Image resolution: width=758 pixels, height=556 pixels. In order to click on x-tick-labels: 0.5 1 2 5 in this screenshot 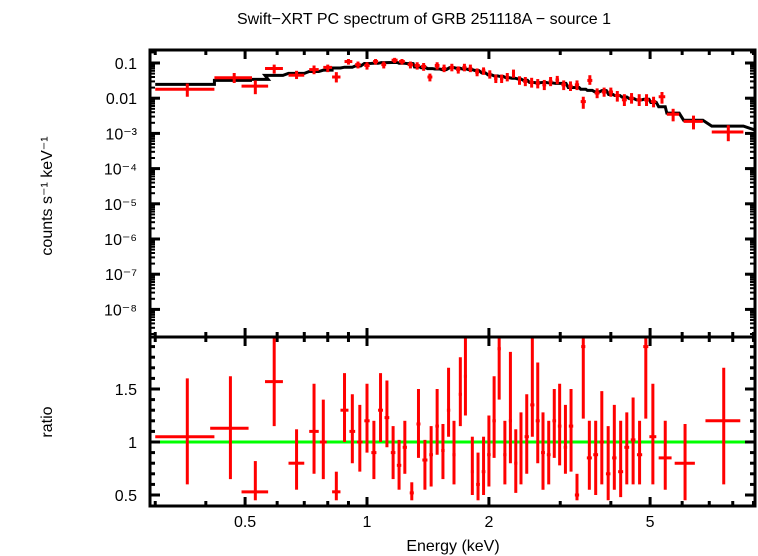, I will do `click(444, 522)`.